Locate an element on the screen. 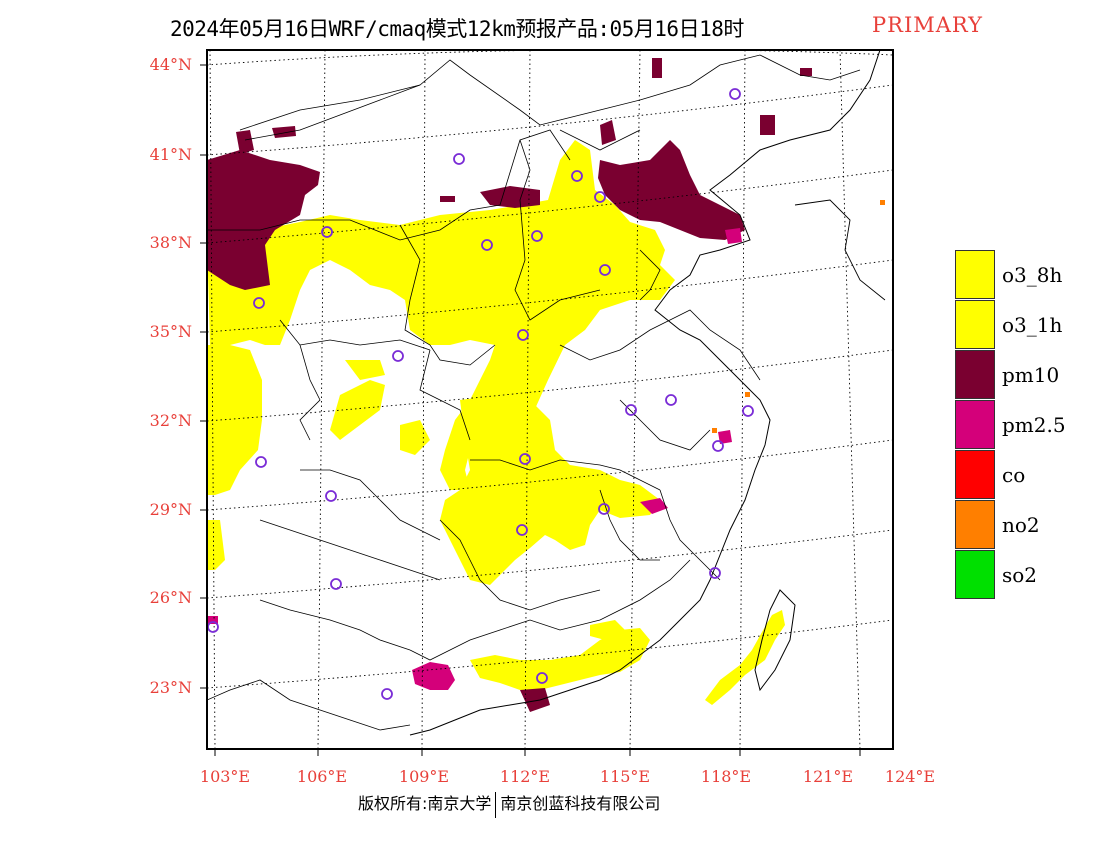 Image resolution: width=1100 pixels, height=850 pixels. footer: 版权所有:南京大学 南京创蓝科技有限公司 is located at coordinates (558, 805).